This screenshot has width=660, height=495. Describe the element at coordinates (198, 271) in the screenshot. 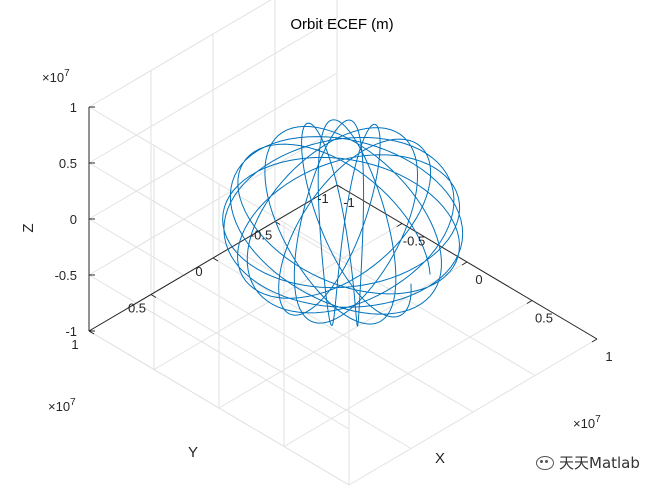

I see `y-tick-label: 0` at that location.